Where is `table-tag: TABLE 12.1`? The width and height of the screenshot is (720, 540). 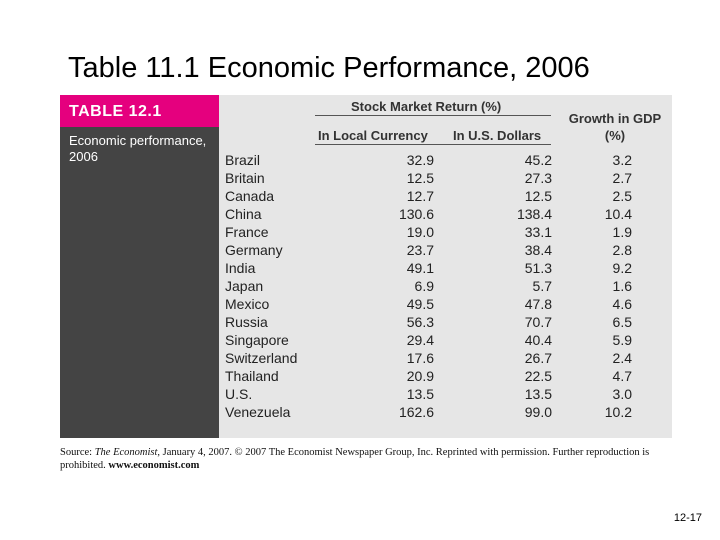 table-tag: TABLE 12.1 is located at coordinates (139, 111).